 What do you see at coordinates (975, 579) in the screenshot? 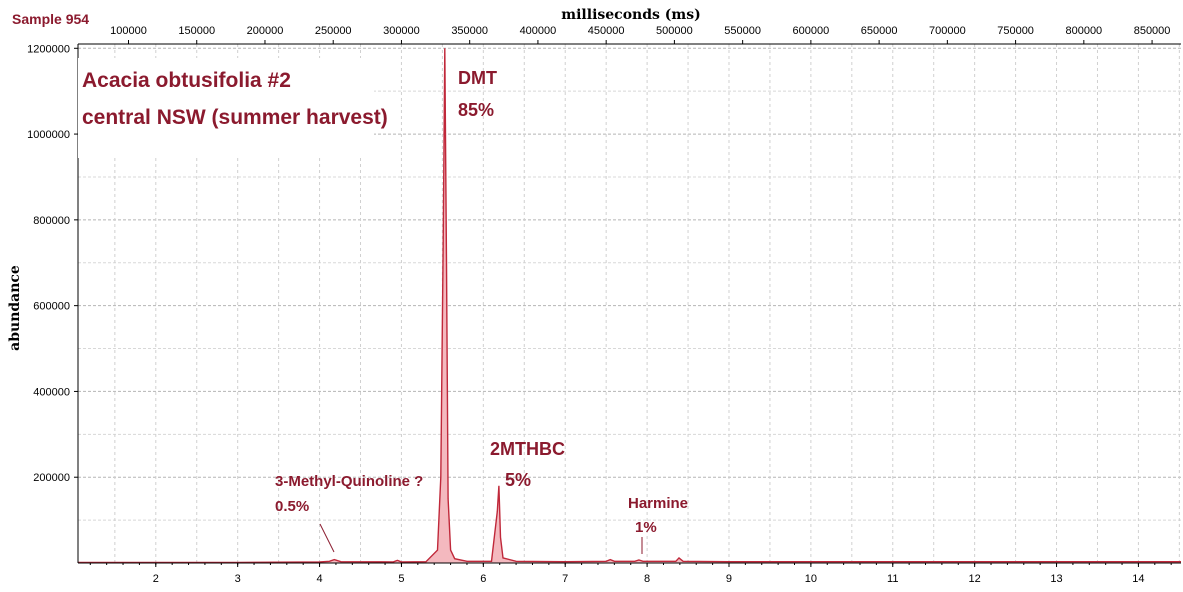
I see `x-tick-label: 12` at bounding box center [975, 579].